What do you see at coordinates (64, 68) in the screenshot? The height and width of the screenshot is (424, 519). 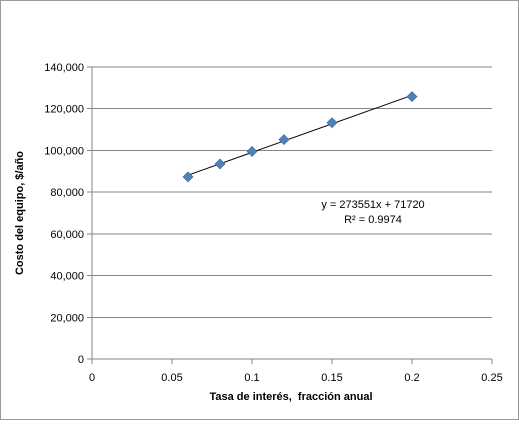 I see `y-tick-label: 140,000` at bounding box center [64, 68].